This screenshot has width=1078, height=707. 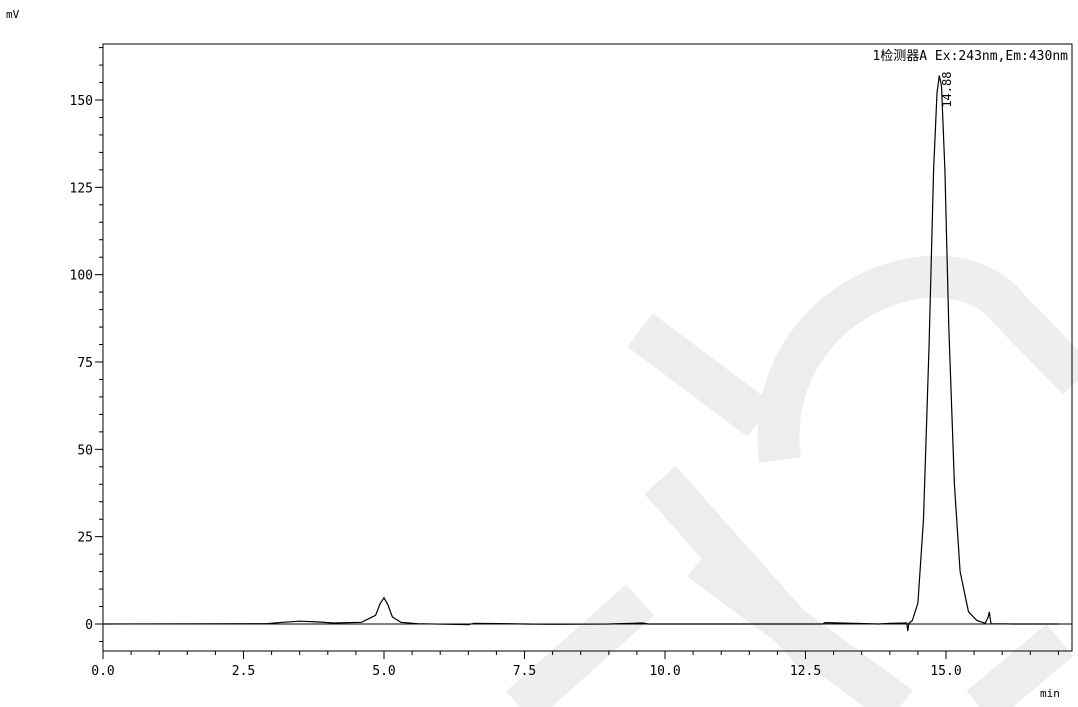 What do you see at coordinates (81, 276) in the screenshot?
I see `y-tick-label: 100` at bounding box center [81, 276].